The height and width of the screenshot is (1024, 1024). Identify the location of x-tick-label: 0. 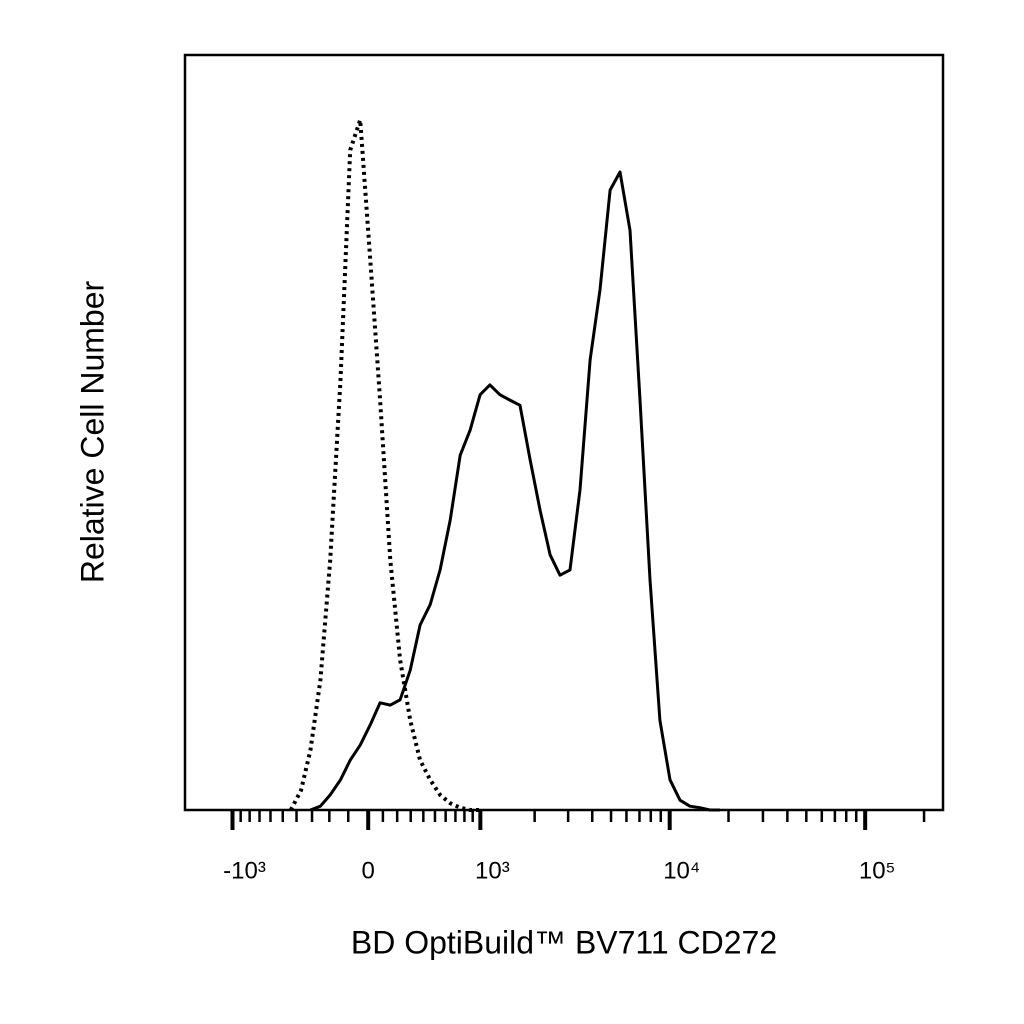
(368, 870).